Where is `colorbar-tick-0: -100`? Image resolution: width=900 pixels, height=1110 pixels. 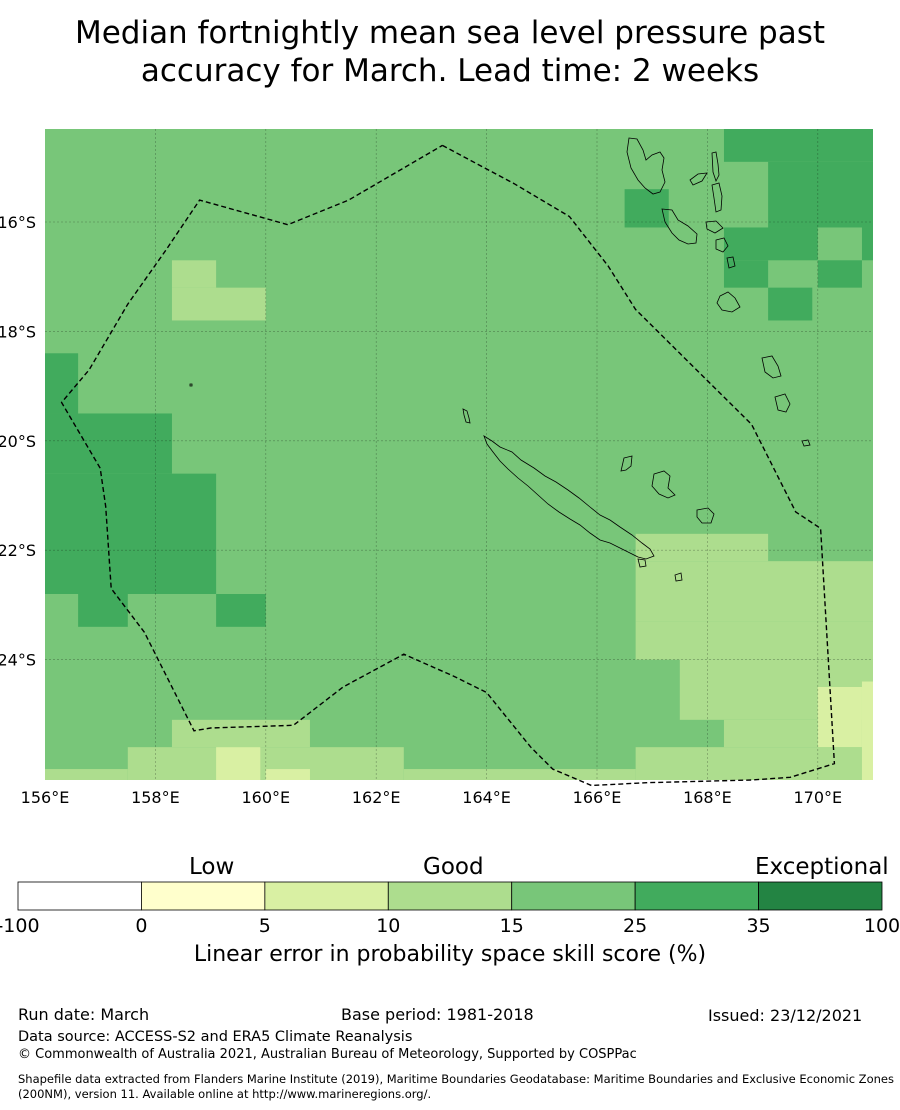 colorbar-tick-0: -100 is located at coordinates (20, 926).